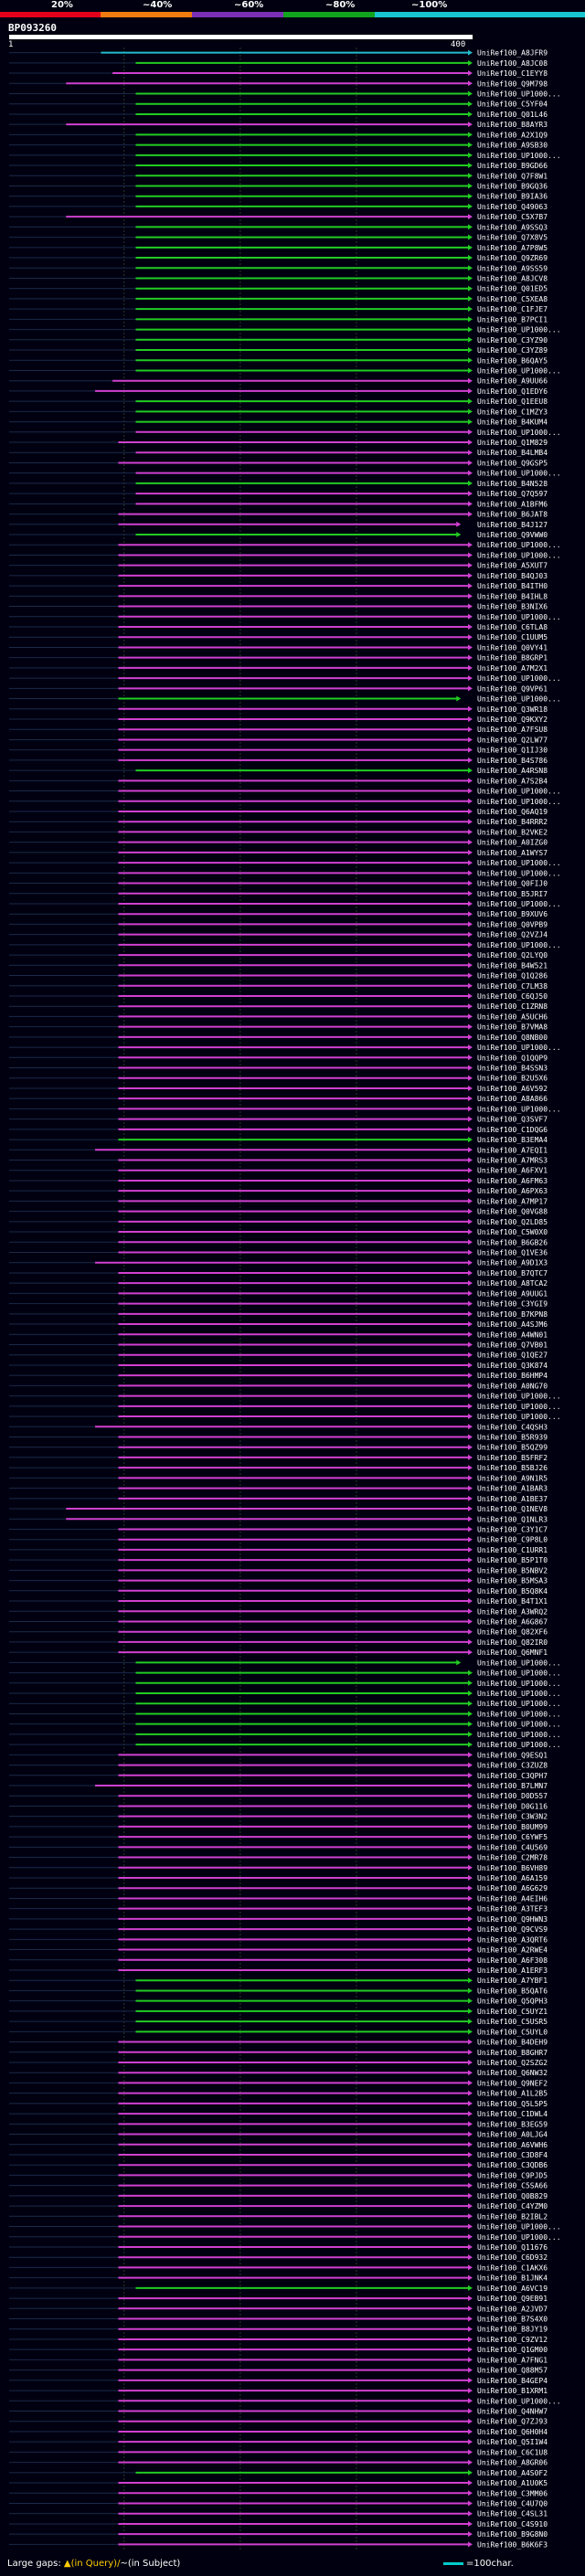 The image size is (585, 2576). What do you see at coordinates (512, 1868) in the screenshot?
I see `hit-label: UniRef100_B6VH89` at bounding box center [512, 1868].